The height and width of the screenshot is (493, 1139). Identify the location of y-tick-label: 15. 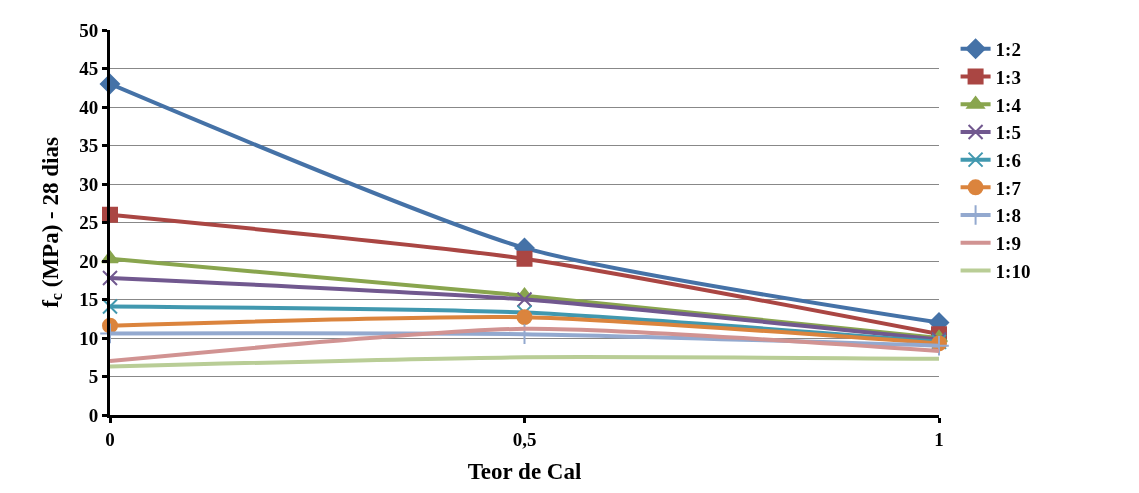
(89, 300).